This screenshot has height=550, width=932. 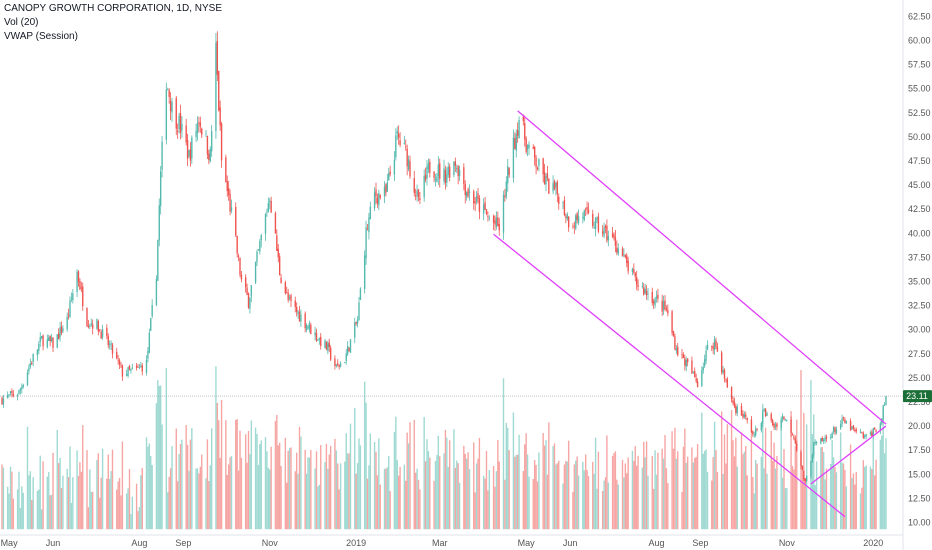 I want to click on y-tick-label: 15.00, so click(x=919, y=474).